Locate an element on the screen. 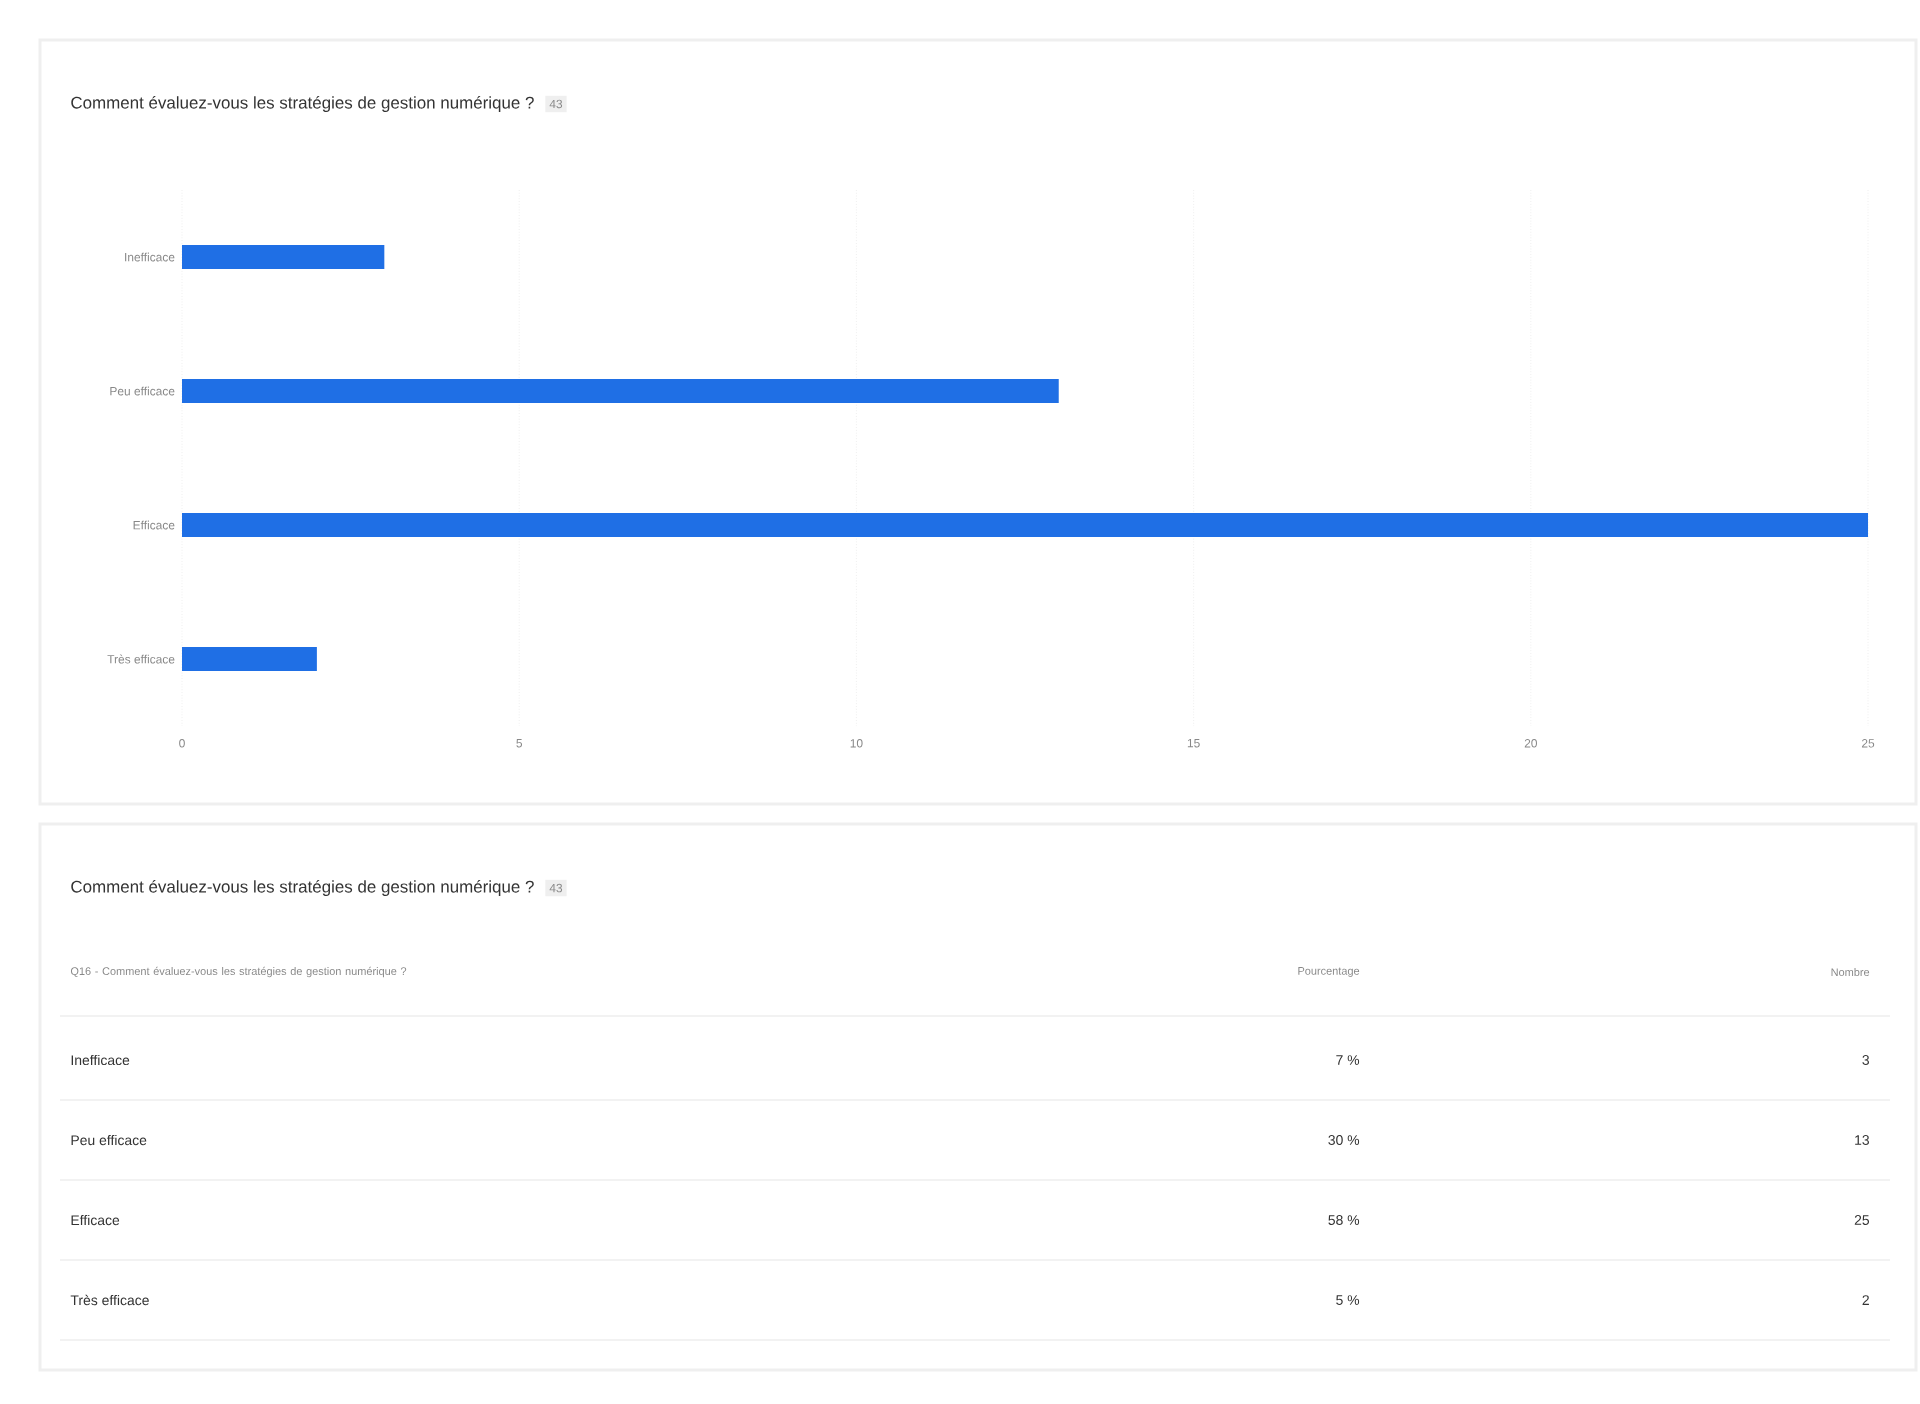 This screenshot has width=1920, height=1404. text: Comment évaluez-vous les stratégies de gestion numérique ? is located at coordinates (302, 888).